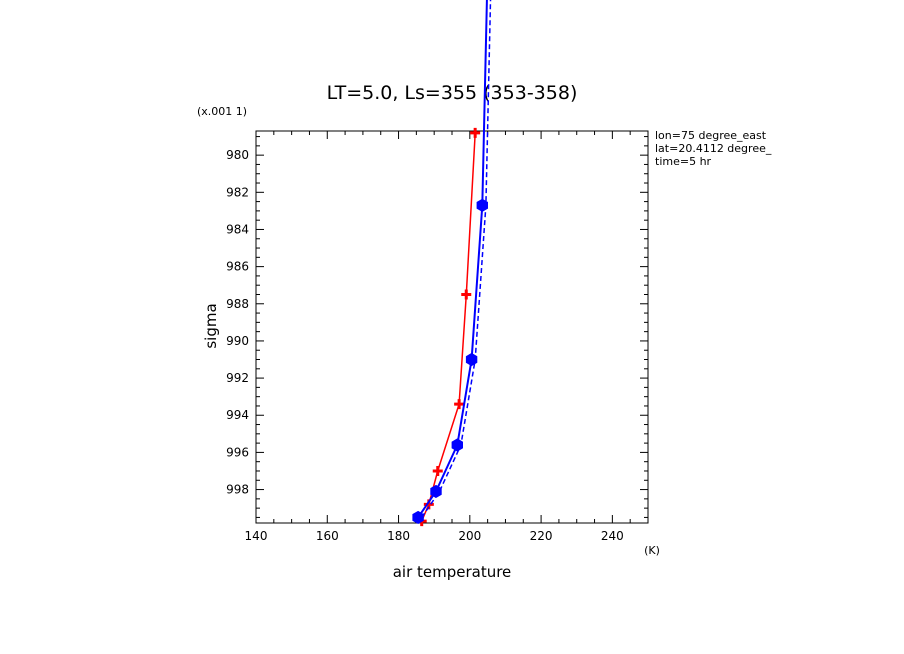  What do you see at coordinates (452, 93) in the screenshot?
I see `chart-title: LT=5.0, Ls=355 (353-358)` at bounding box center [452, 93].